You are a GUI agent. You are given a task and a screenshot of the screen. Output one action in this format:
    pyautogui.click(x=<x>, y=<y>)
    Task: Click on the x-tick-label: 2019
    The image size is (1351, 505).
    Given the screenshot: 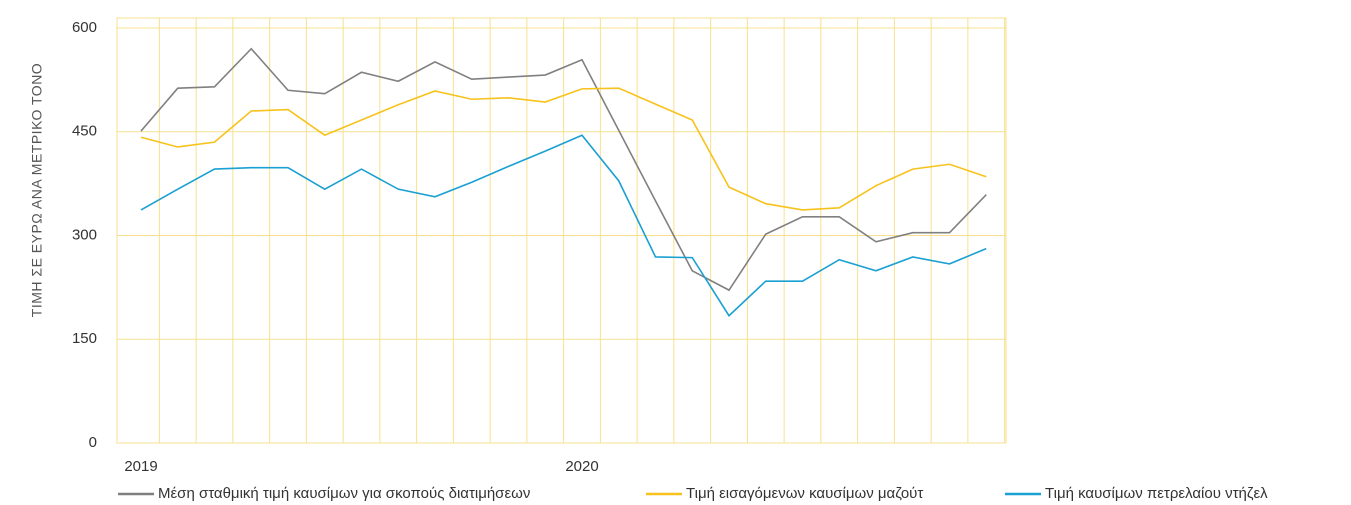 What is the action you would take?
    pyautogui.click(x=140, y=466)
    